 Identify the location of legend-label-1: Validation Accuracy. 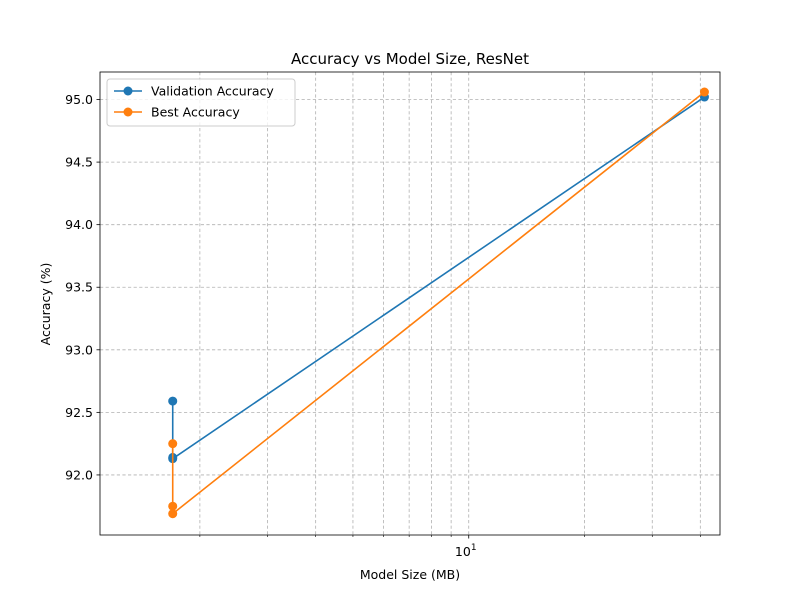
(212, 91).